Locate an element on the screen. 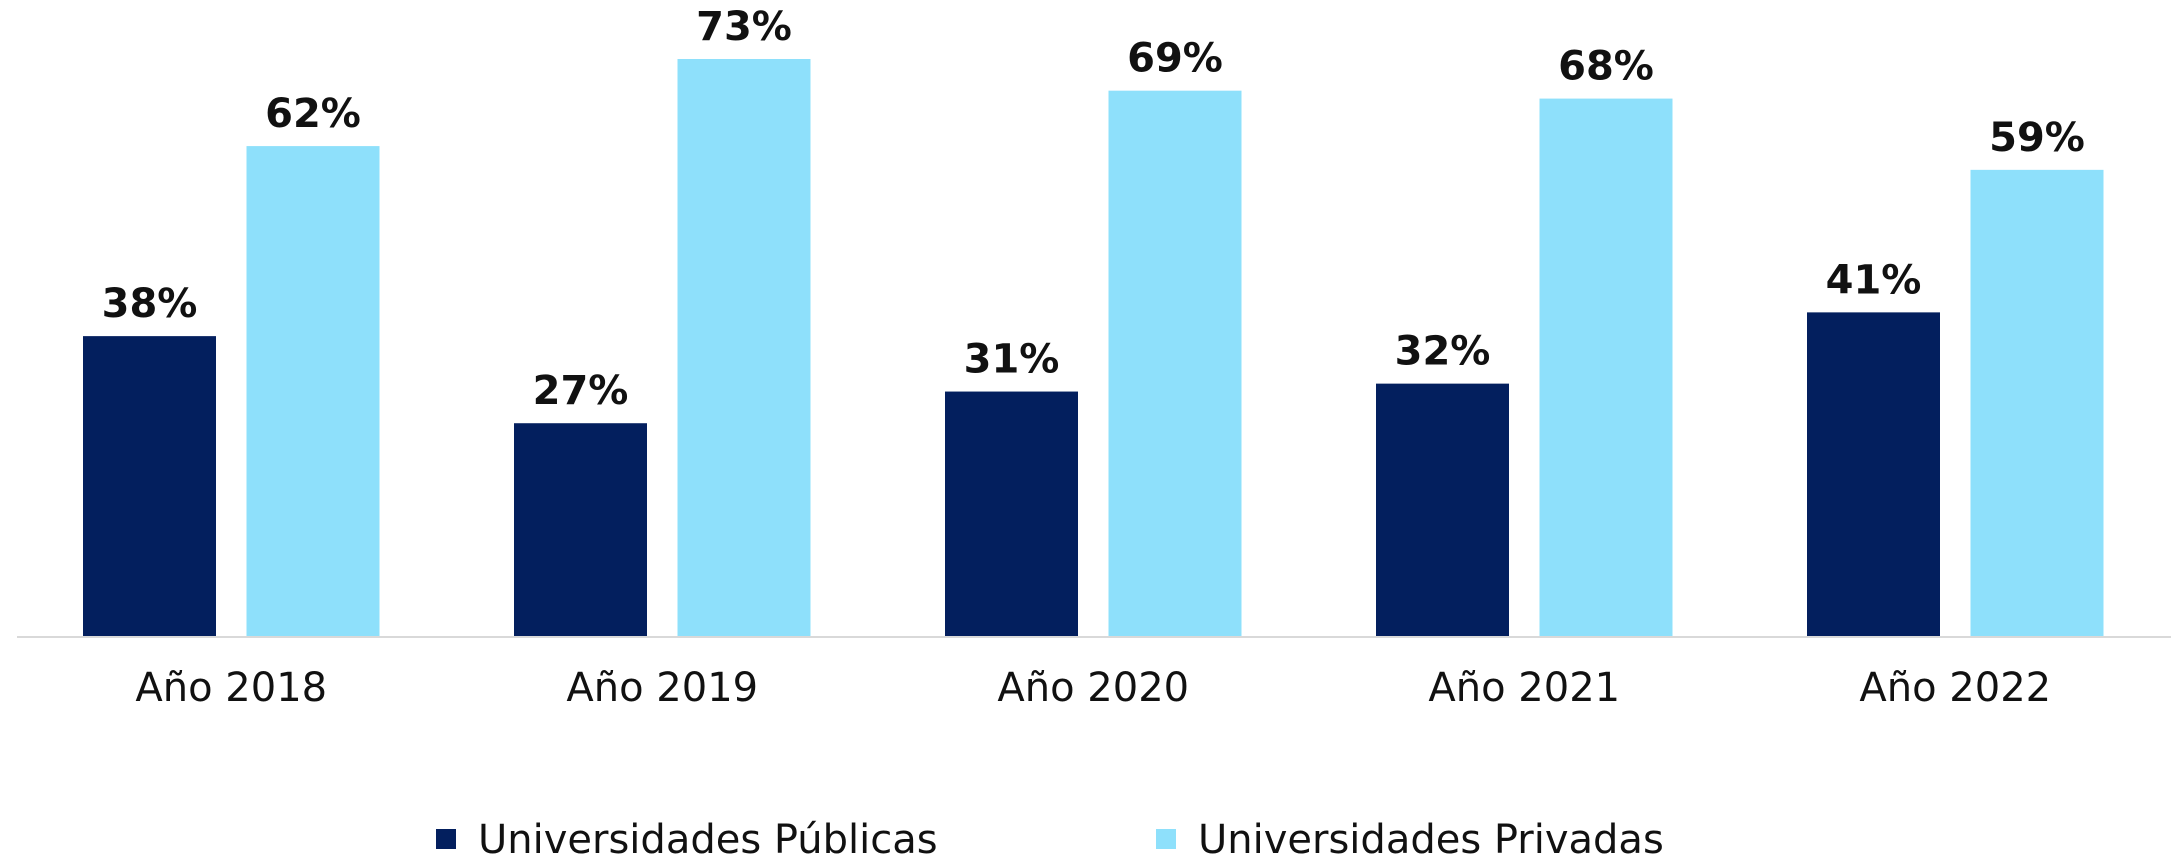 The image size is (2171, 866). x-tick-label: Año 2022 is located at coordinates (1955, 688).